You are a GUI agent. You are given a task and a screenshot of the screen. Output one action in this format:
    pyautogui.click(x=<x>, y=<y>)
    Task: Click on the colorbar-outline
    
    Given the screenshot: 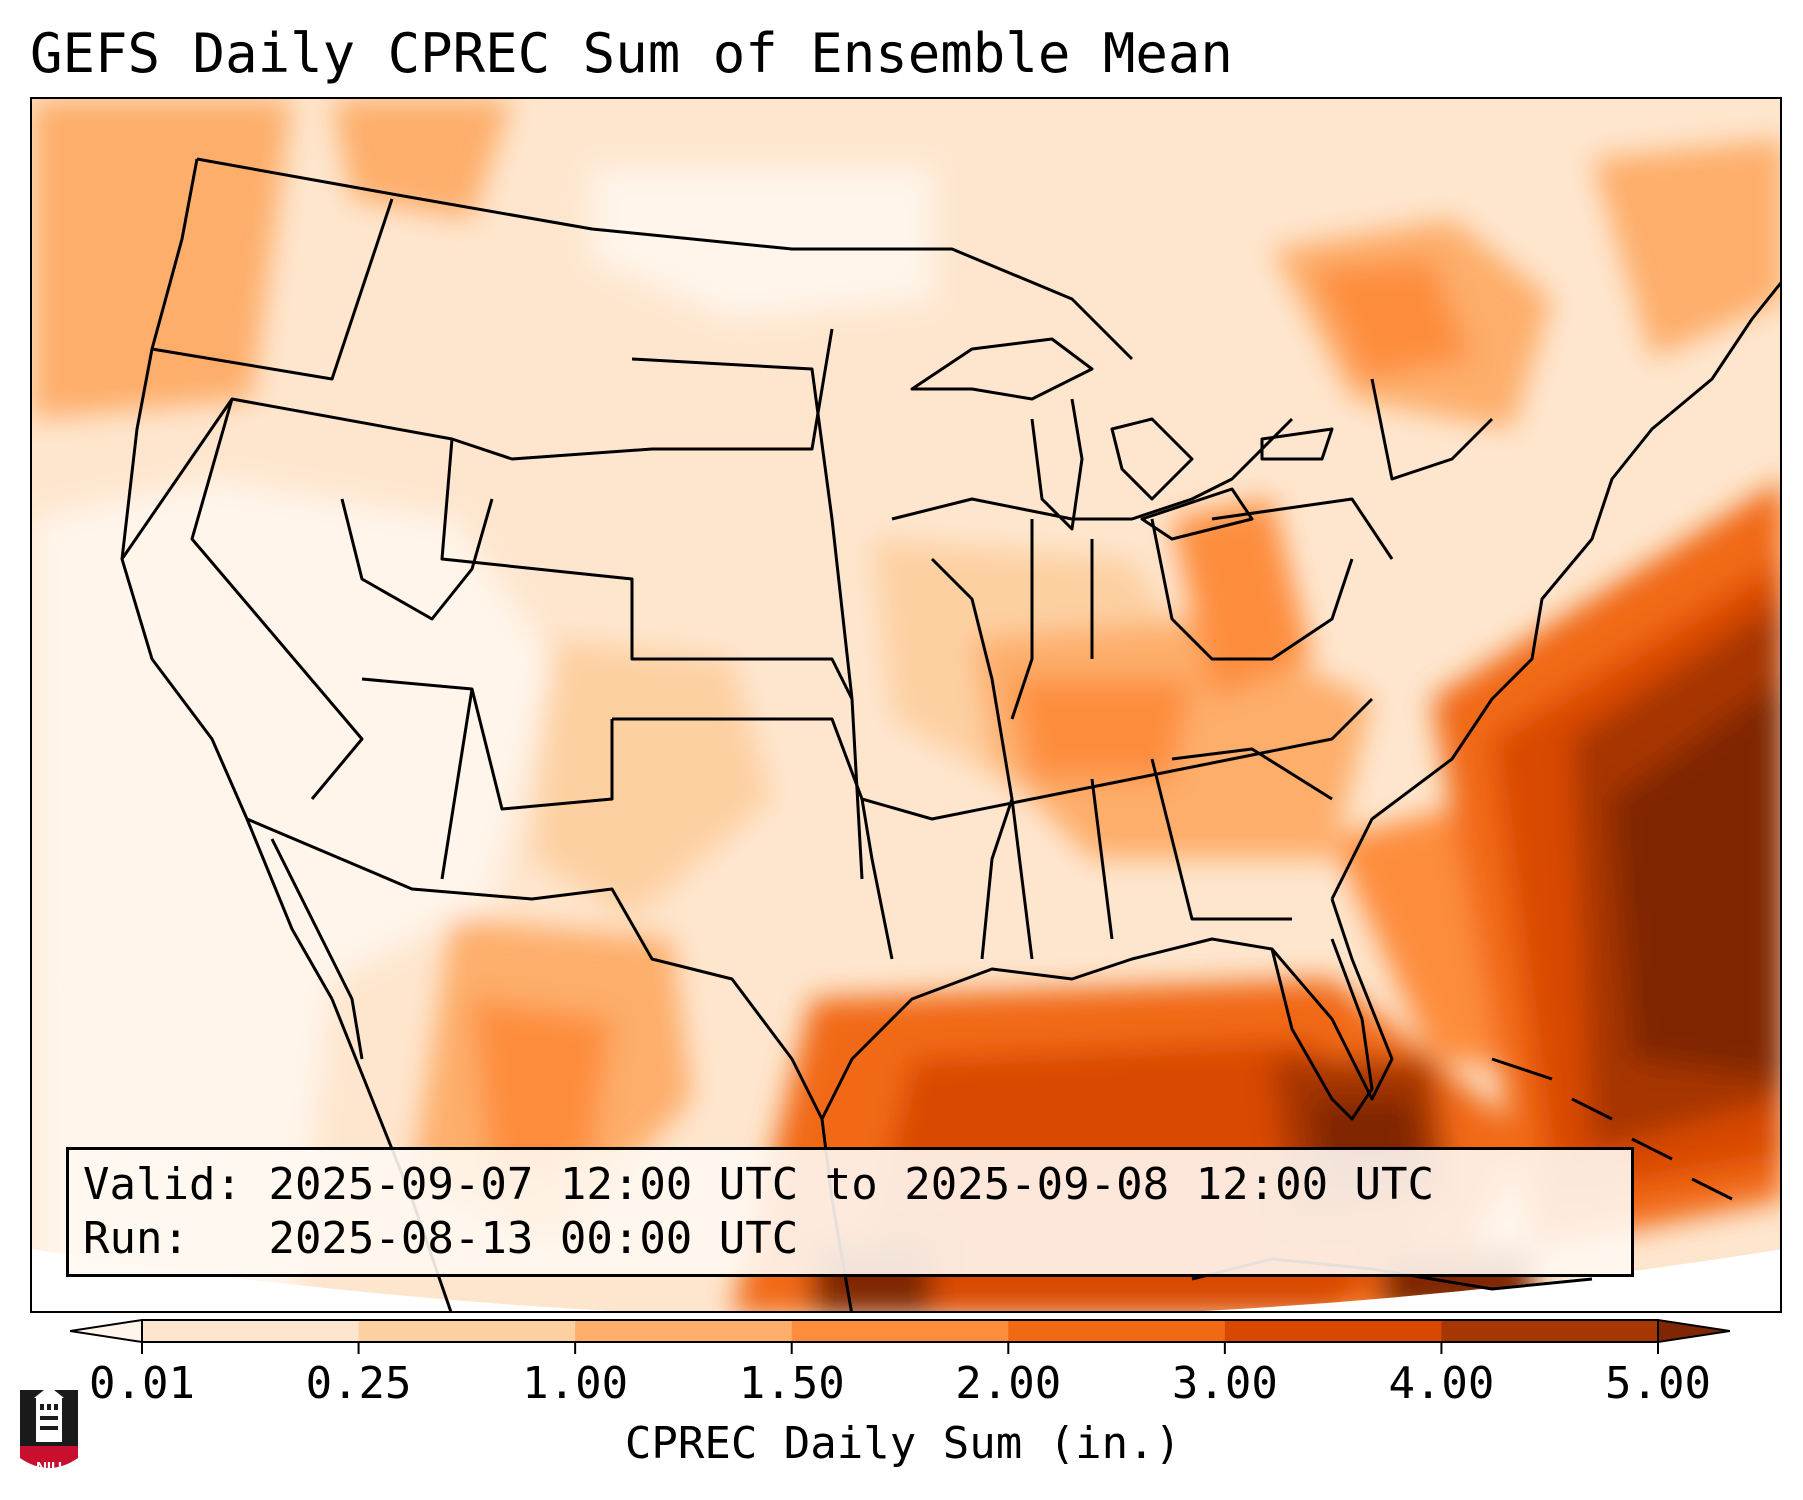 What is the action you would take?
    pyautogui.click(x=900, y=1331)
    